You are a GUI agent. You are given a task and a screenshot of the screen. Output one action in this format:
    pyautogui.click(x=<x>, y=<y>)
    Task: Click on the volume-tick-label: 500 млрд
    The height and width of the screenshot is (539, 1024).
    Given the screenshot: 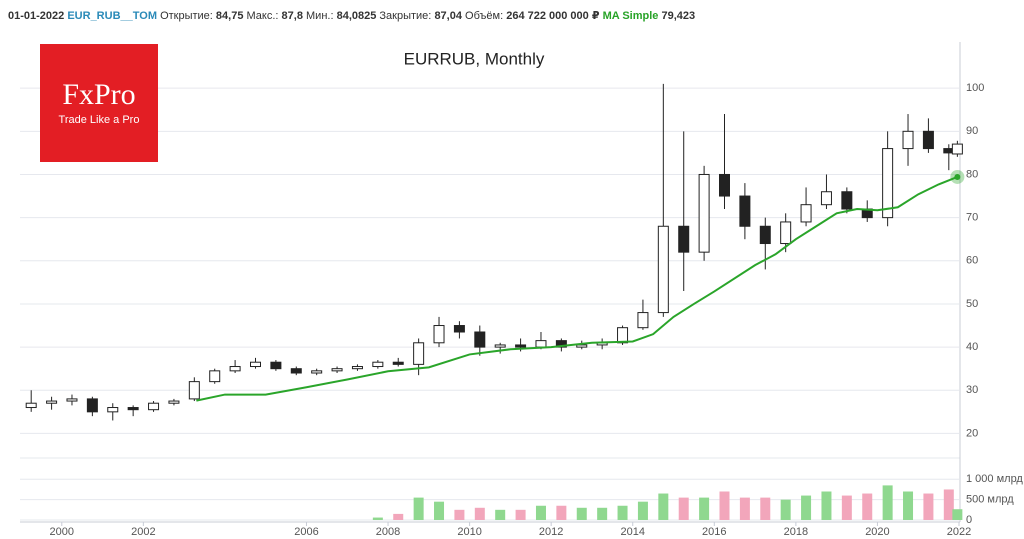 What is the action you would take?
    pyautogui.click(x=990, y=500)
    